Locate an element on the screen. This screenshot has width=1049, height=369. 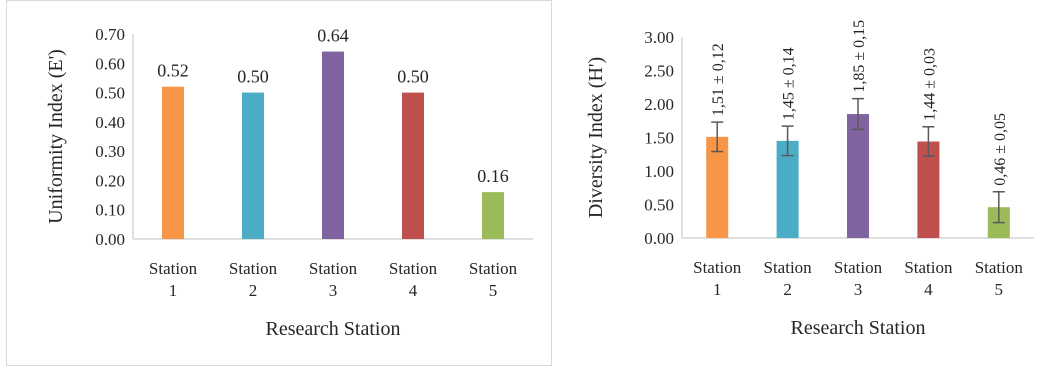
y-tick-label: 0.30 is located at coordinates (110, 151).